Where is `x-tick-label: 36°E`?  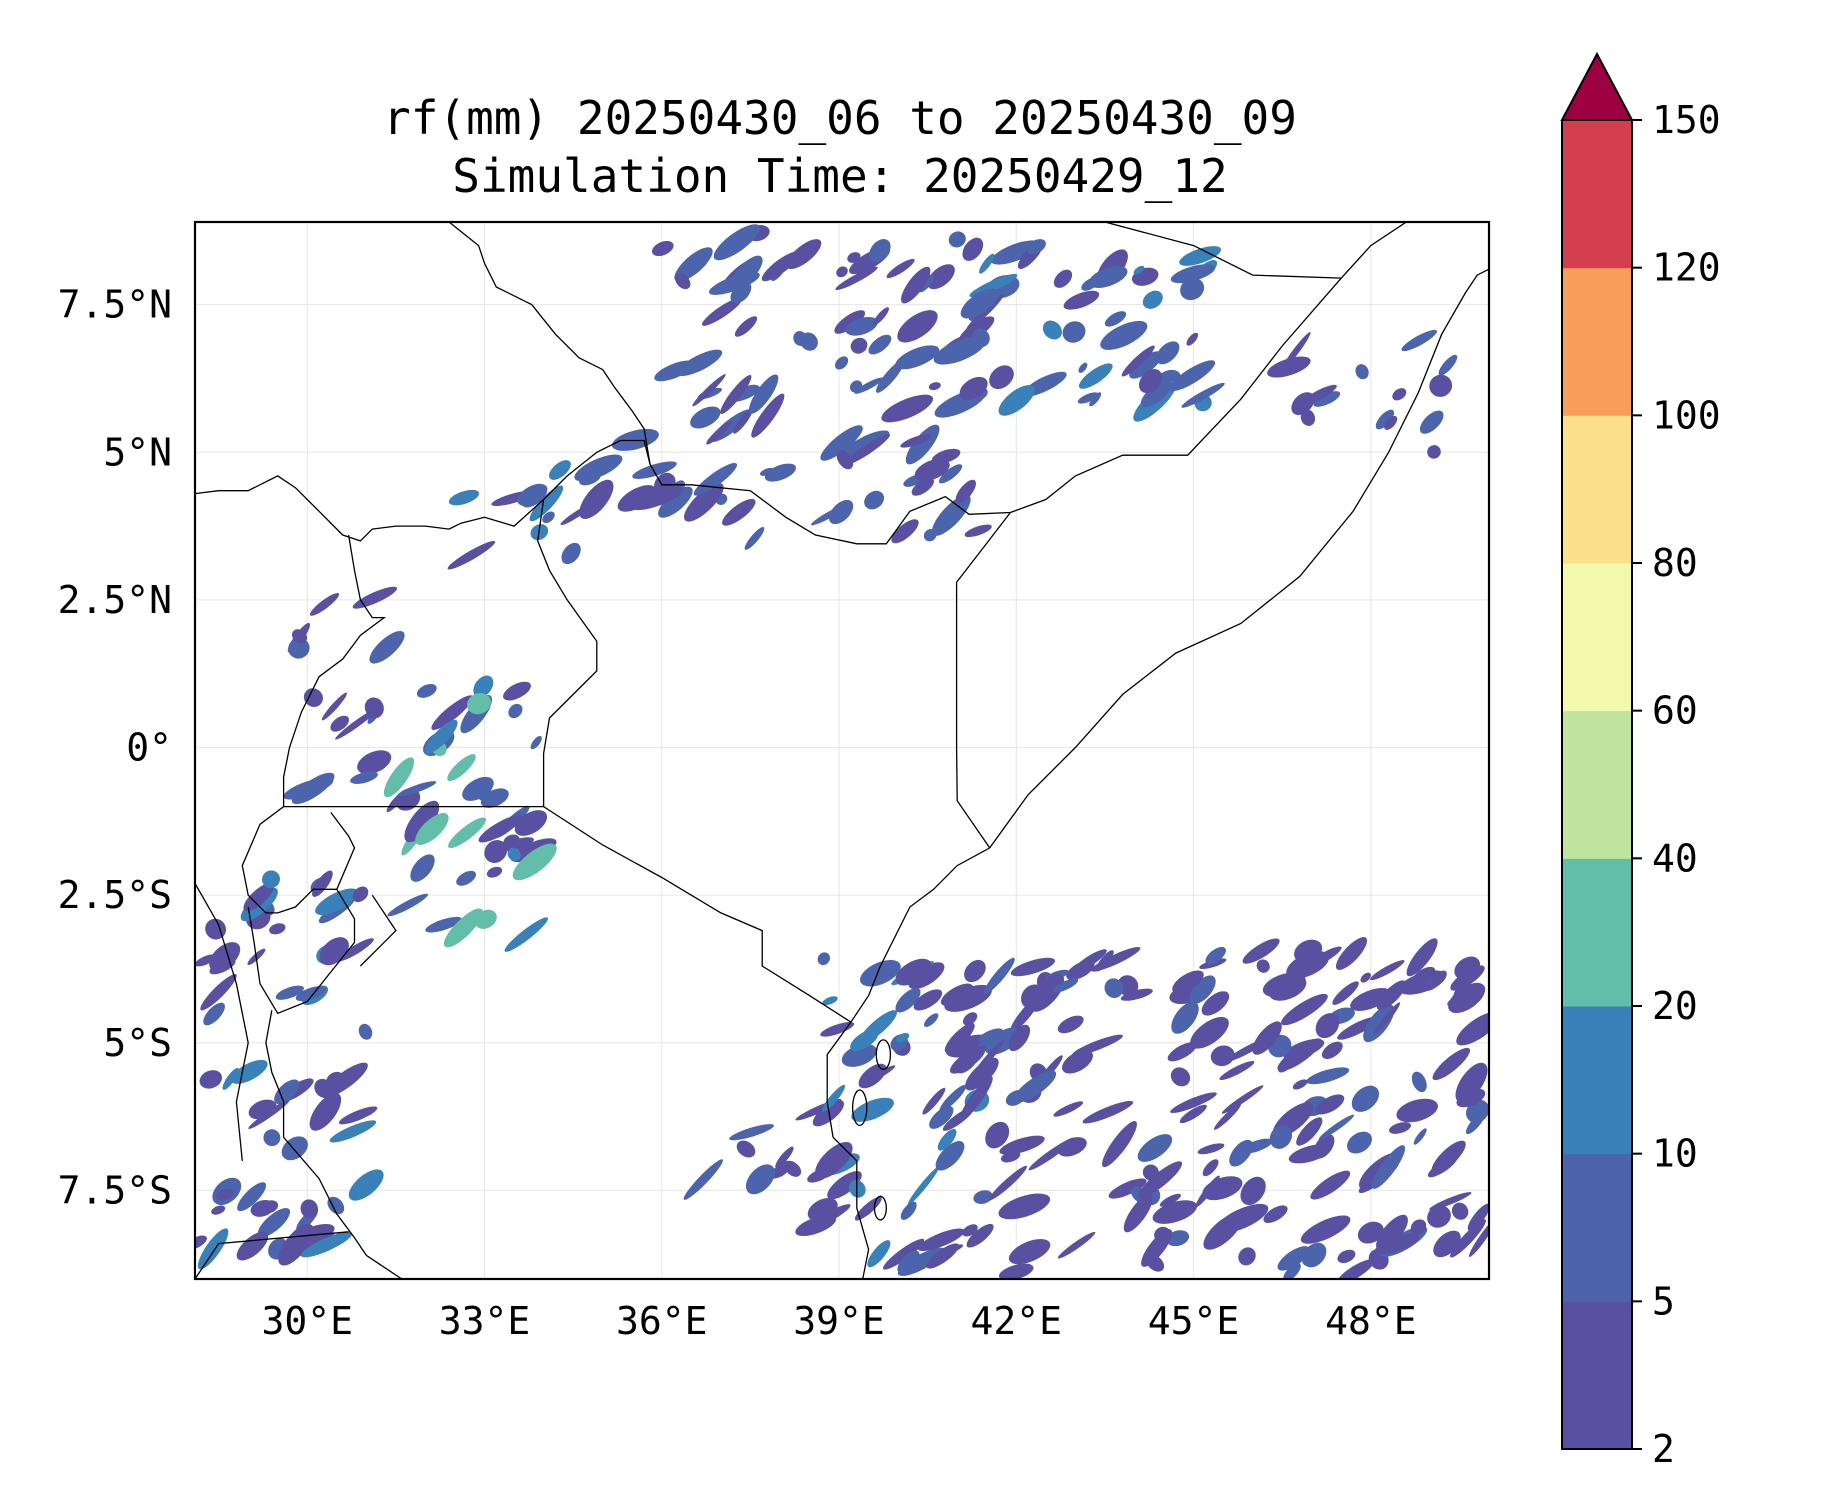
x-tick-label: 36°E is located at coordinates (662, 1321).